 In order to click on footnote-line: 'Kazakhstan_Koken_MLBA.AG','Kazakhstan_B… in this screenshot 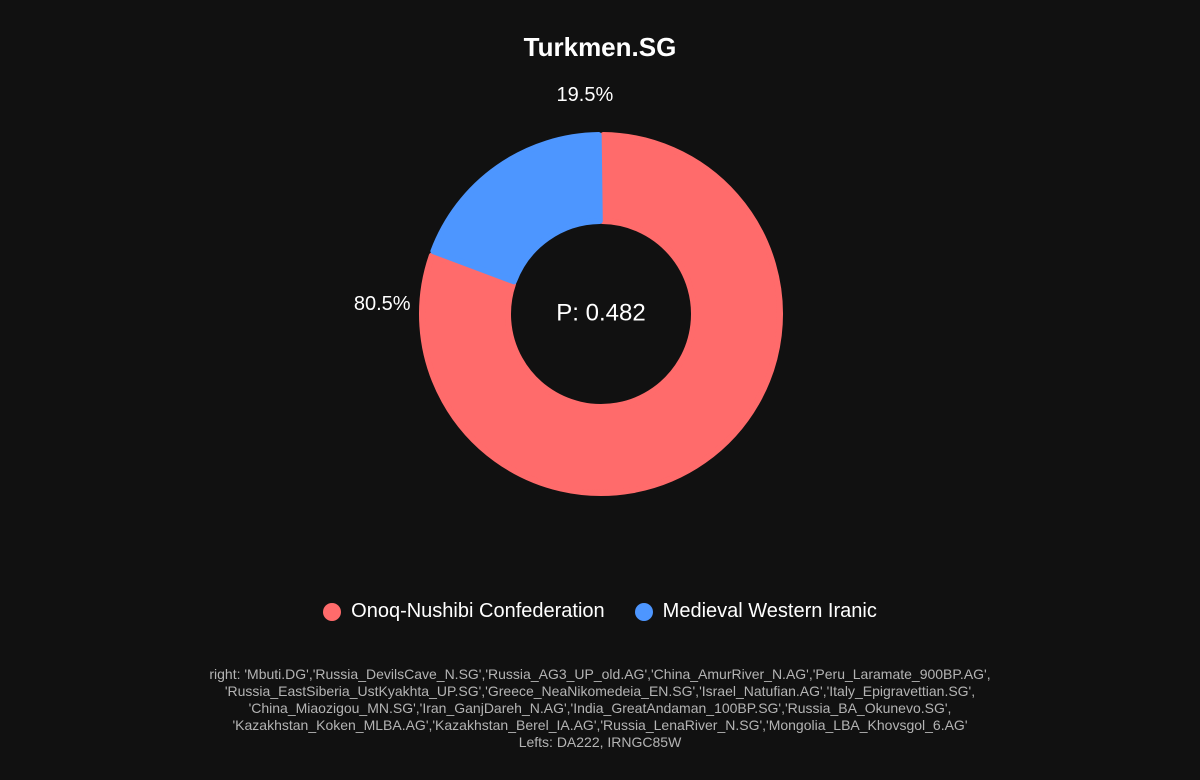, I will do `click(600, 725)`.